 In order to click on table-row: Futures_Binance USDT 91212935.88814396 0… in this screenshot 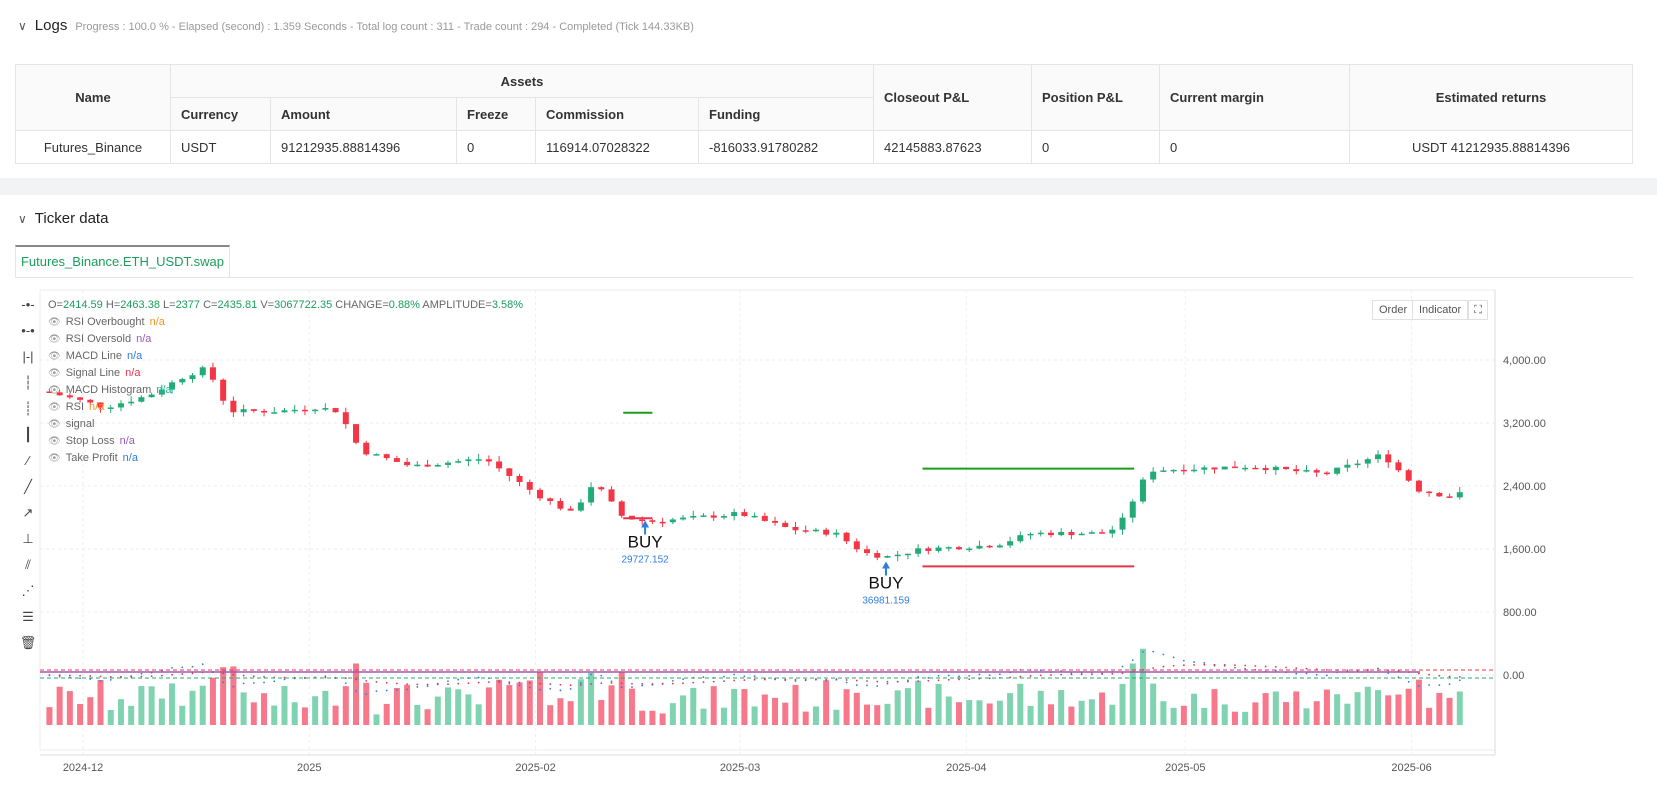, I will do `click(824, 147)`.